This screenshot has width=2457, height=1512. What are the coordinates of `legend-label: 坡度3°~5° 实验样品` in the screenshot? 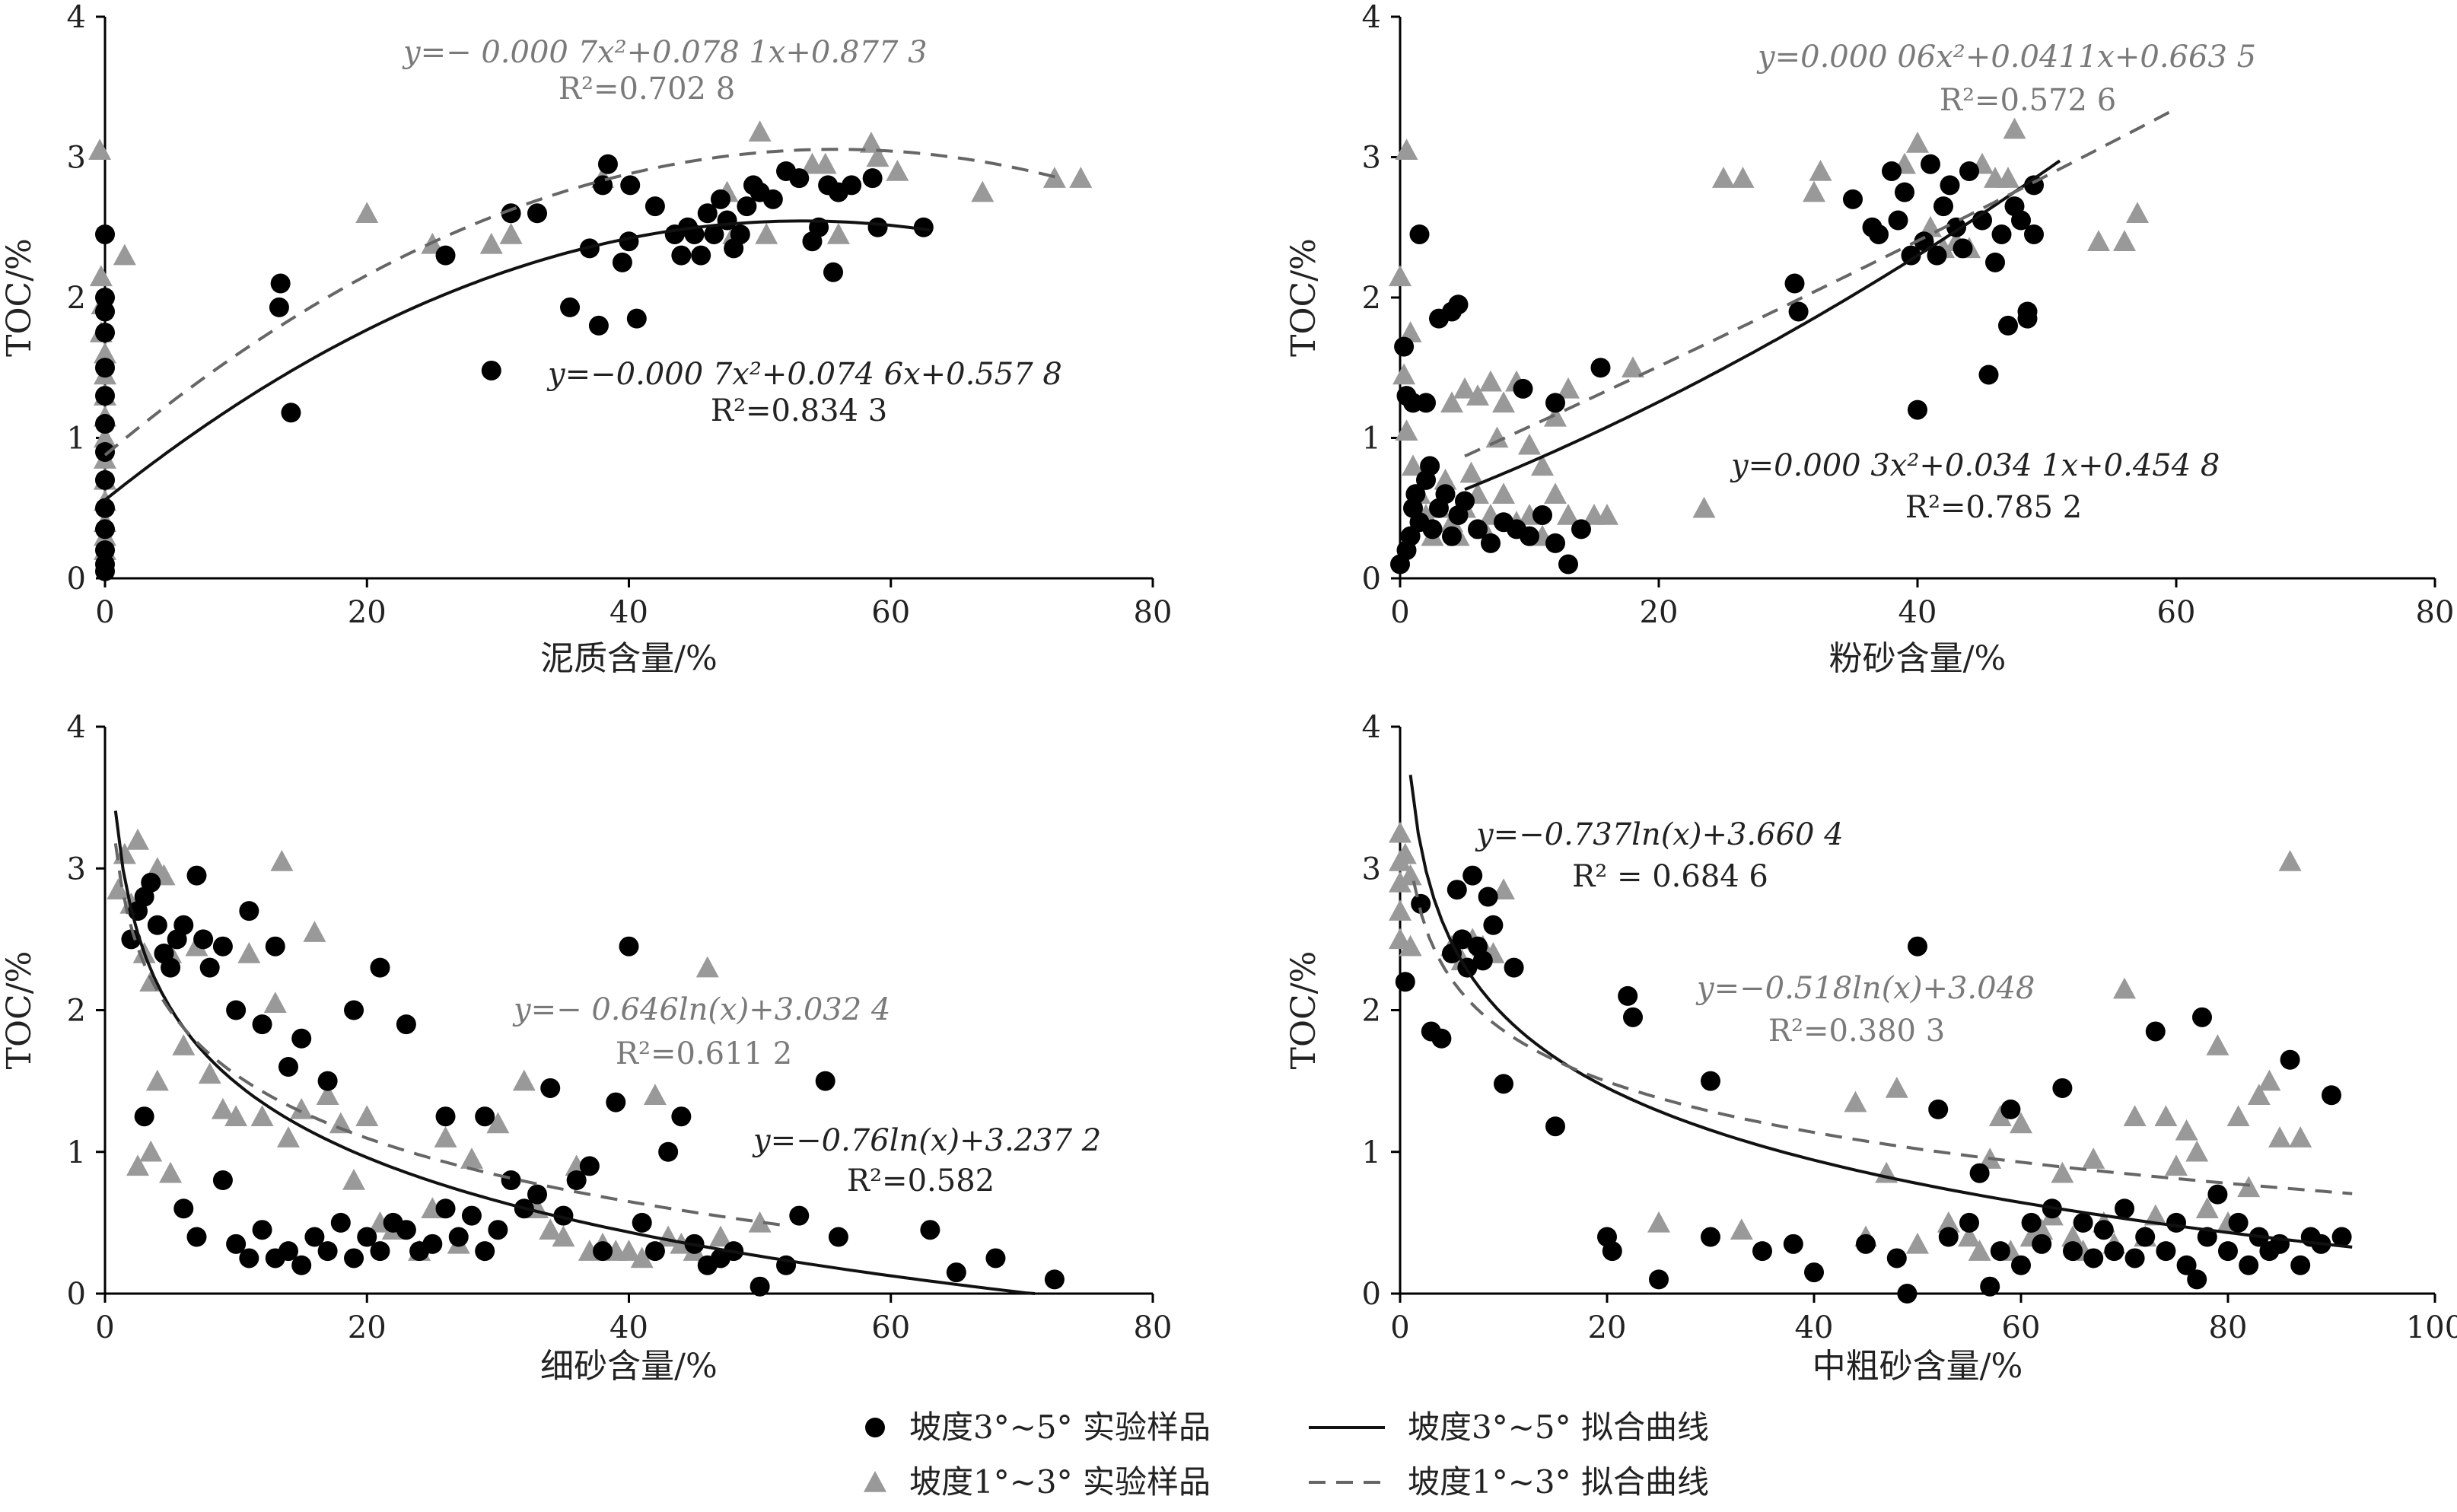 It's located at (1060, 1427).